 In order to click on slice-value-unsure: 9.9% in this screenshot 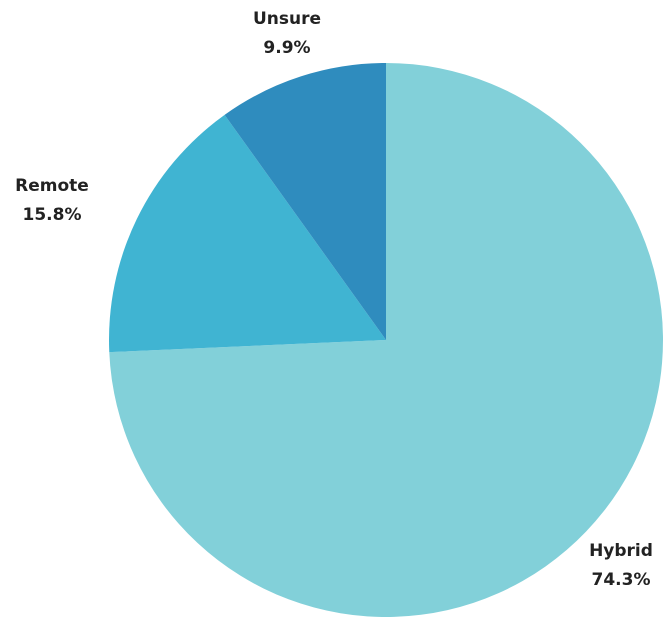, I will do `click(286, 48)`.